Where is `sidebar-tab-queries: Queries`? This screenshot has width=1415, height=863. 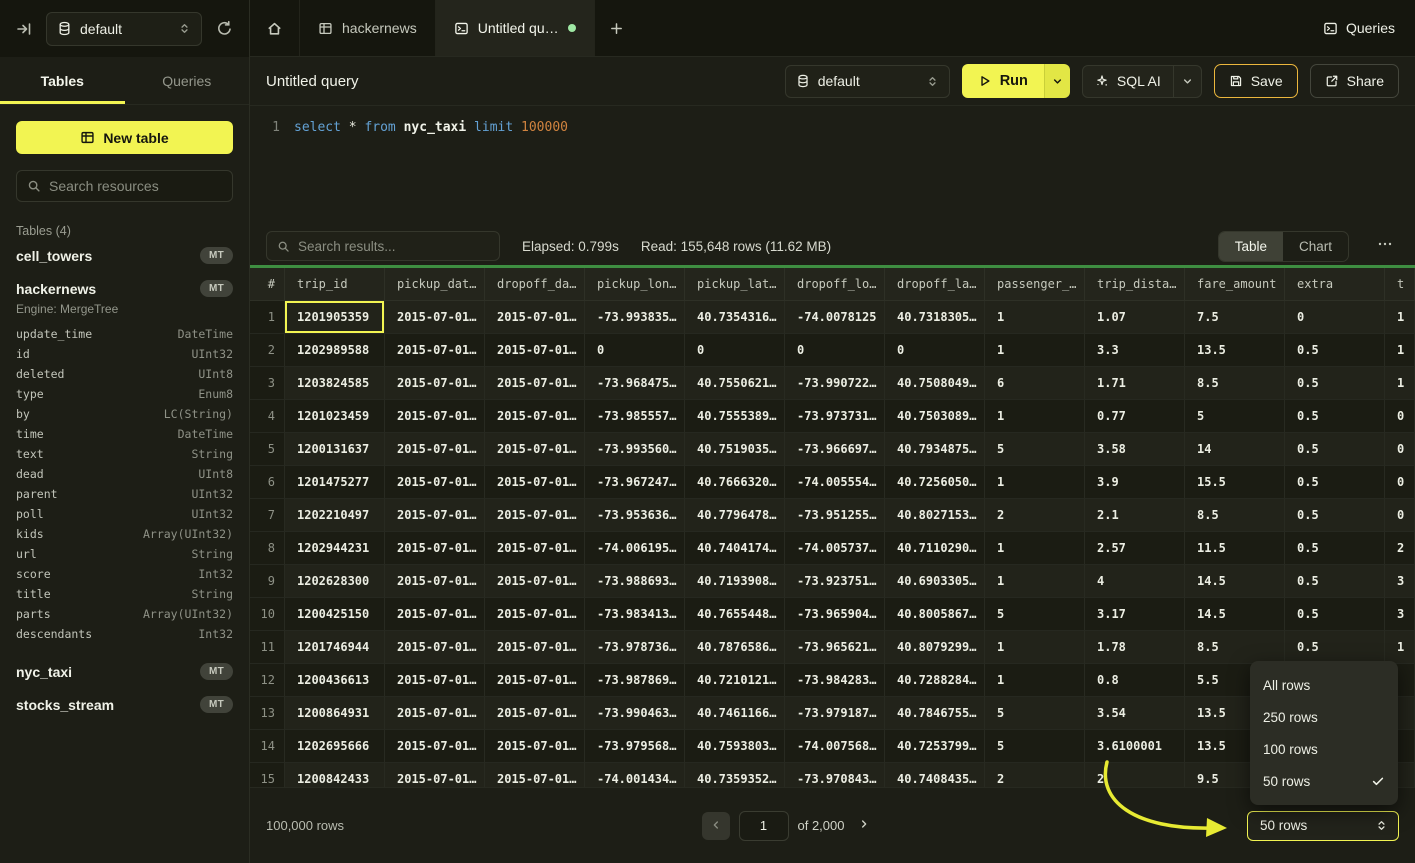
sidebar-tab-queries: Queries is located at coordinates (187, 80).